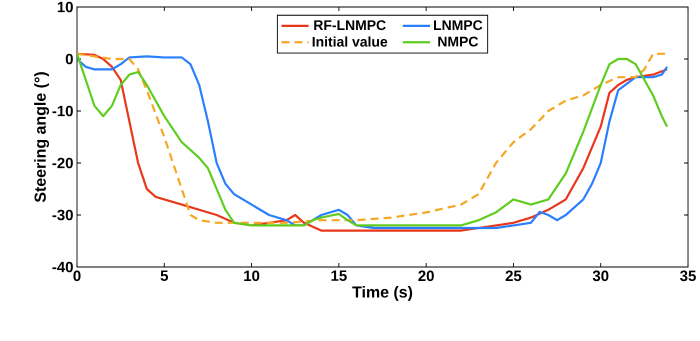  I want to click on y-tick-label: 10, so click(65, 7).